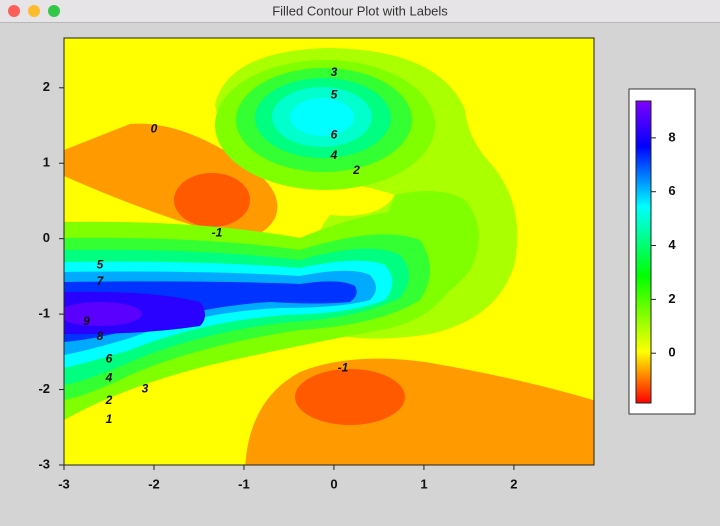 This screenshot has width=720, height=526. Describe the element at coordinates (44, 388) in the screenshot. I see `y-tick-label: -2` at that location.